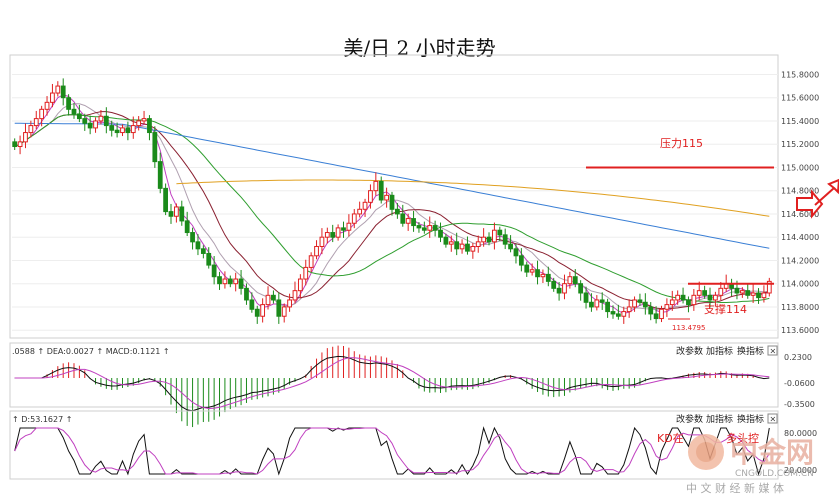 Image resolution: width=839 pixels, height=499 pixels. Describe the element at coordinates (800, 191) in the screenshot. I see `y-tick-label: 114.8000` at that location.